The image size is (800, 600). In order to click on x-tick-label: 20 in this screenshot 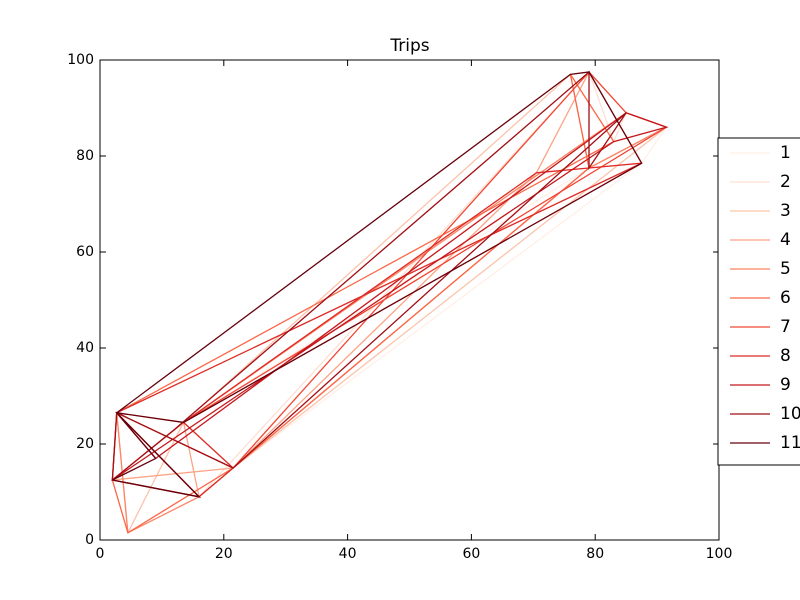, I will do `click(224, 554)`.